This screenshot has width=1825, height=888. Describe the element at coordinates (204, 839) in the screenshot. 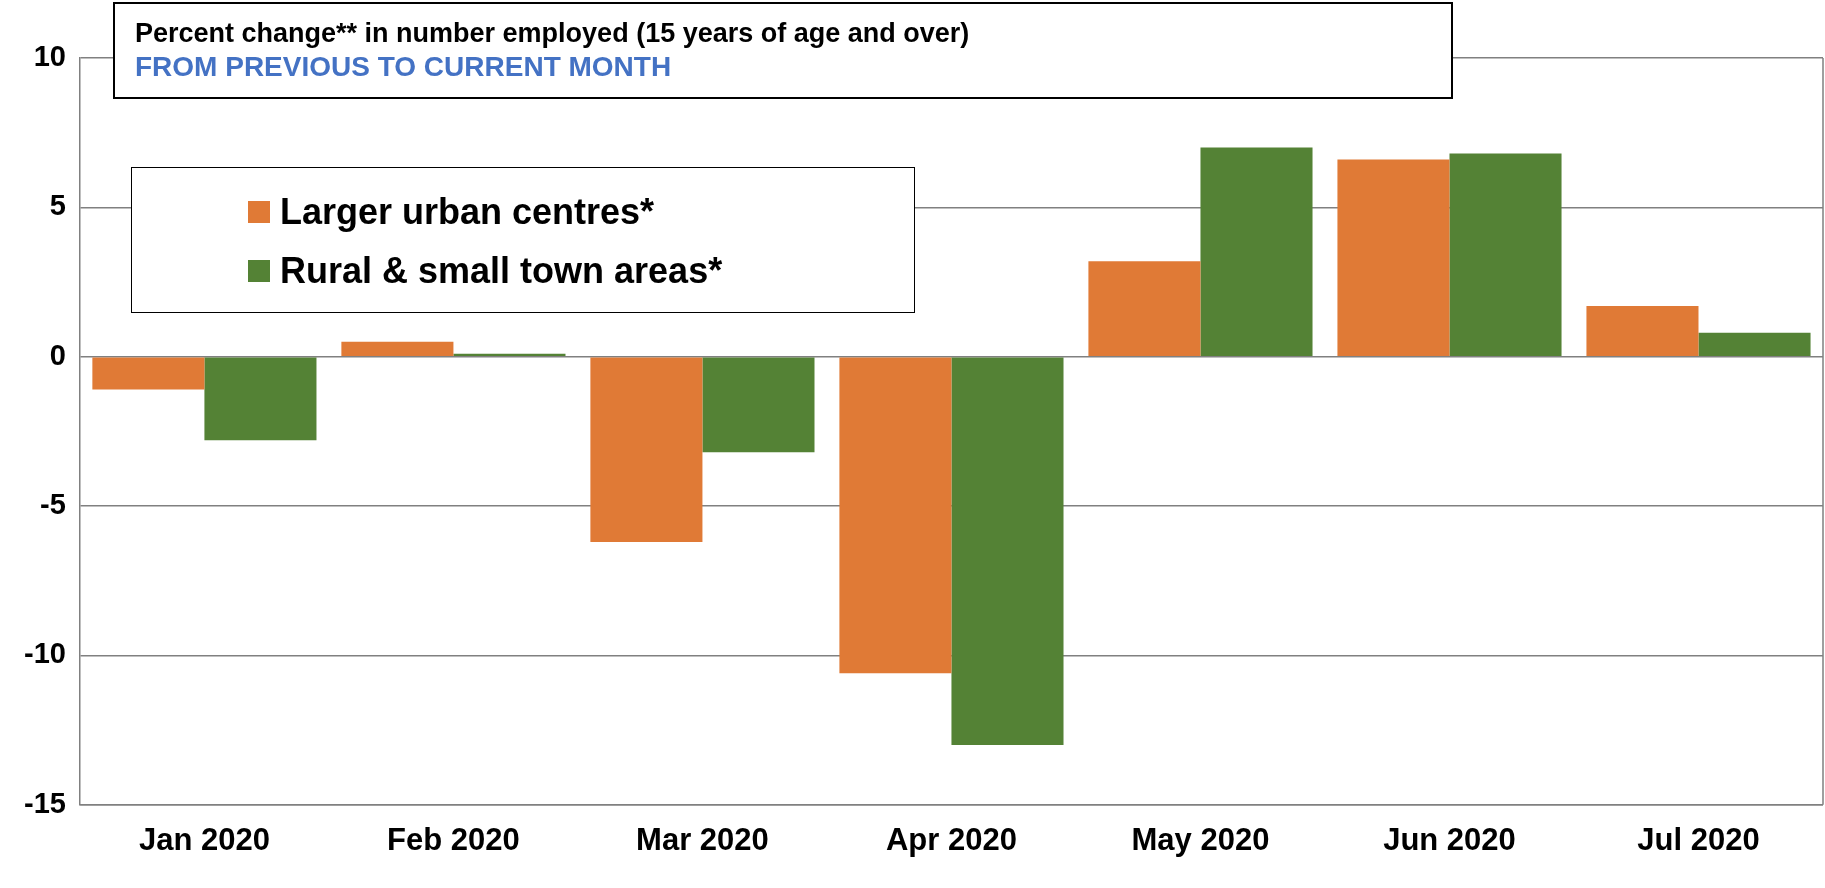

I see `x-tick-label: Jan 2020` at that location.